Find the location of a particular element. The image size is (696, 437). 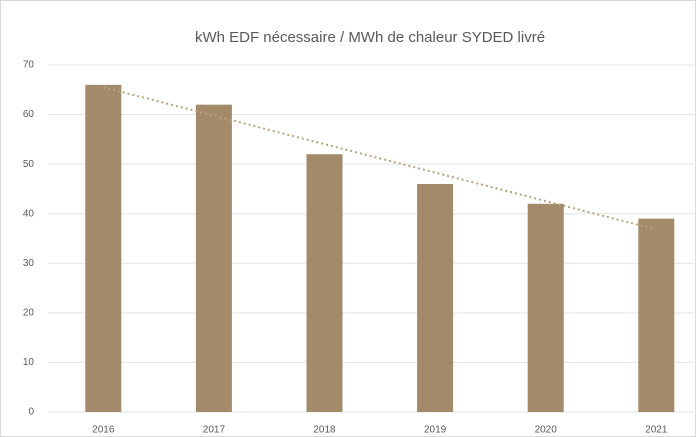

y-tick-label: 40 is located at coordinates (29, 213).